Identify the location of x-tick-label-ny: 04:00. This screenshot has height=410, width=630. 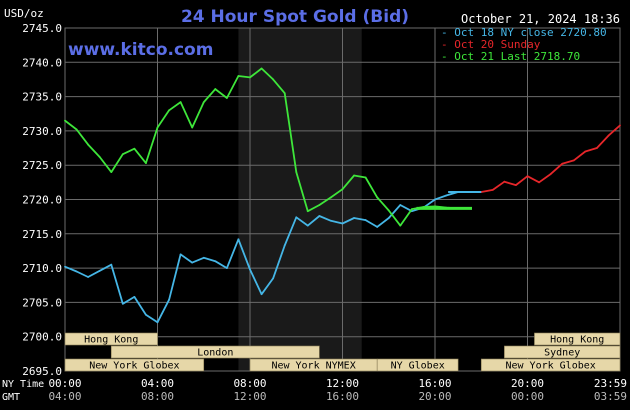
(157, 383).